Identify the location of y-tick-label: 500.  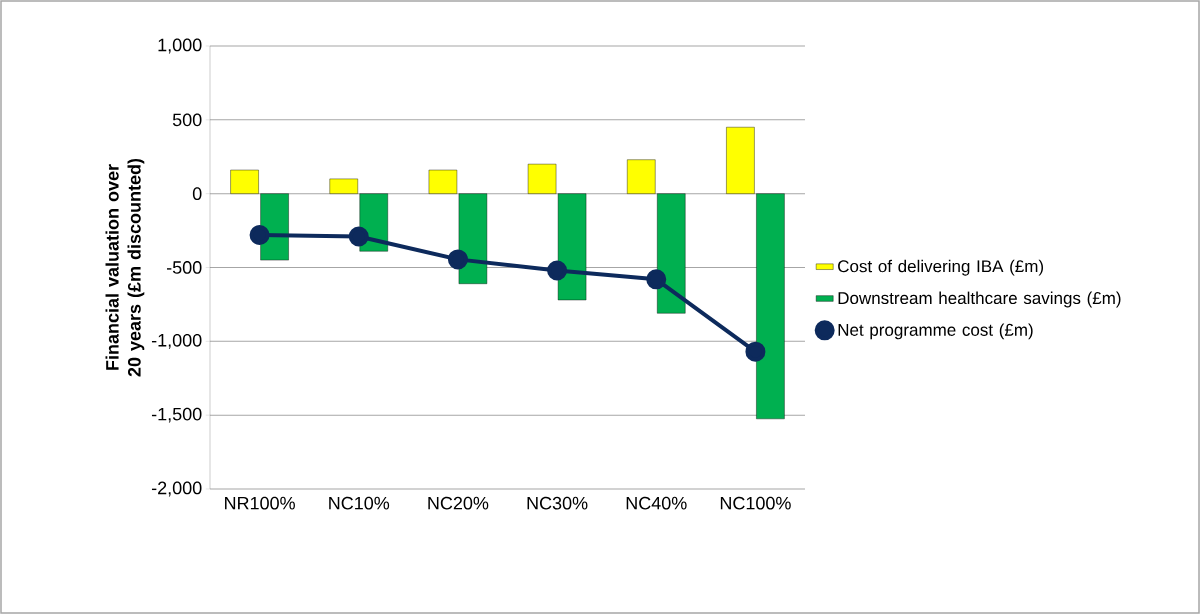
(187, 120).